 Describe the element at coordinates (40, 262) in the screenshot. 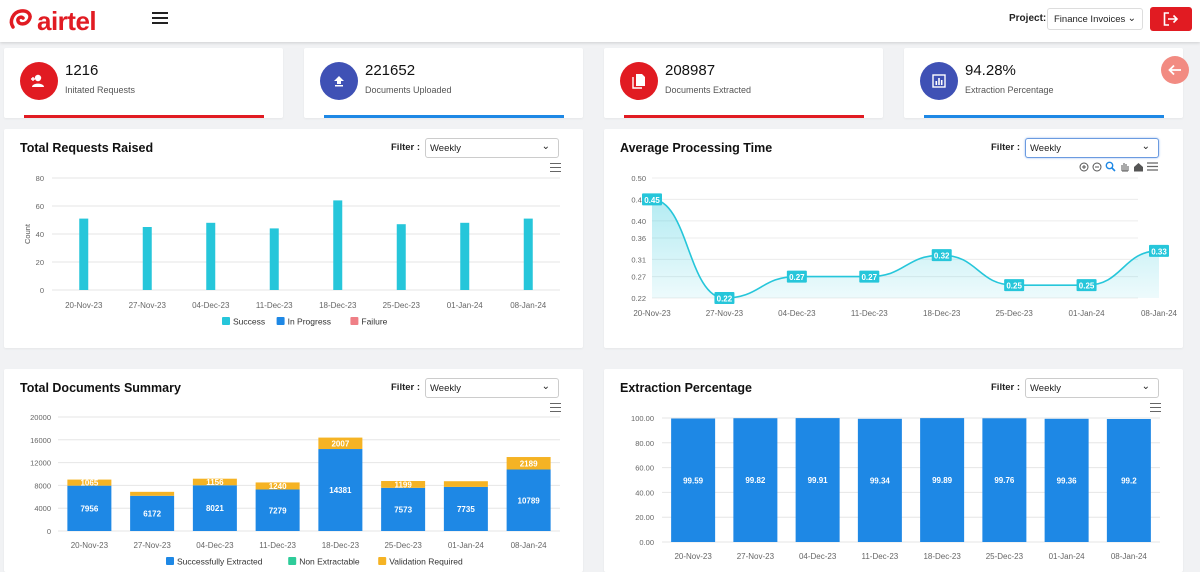

I see `y-tick-label: 20` at that location.